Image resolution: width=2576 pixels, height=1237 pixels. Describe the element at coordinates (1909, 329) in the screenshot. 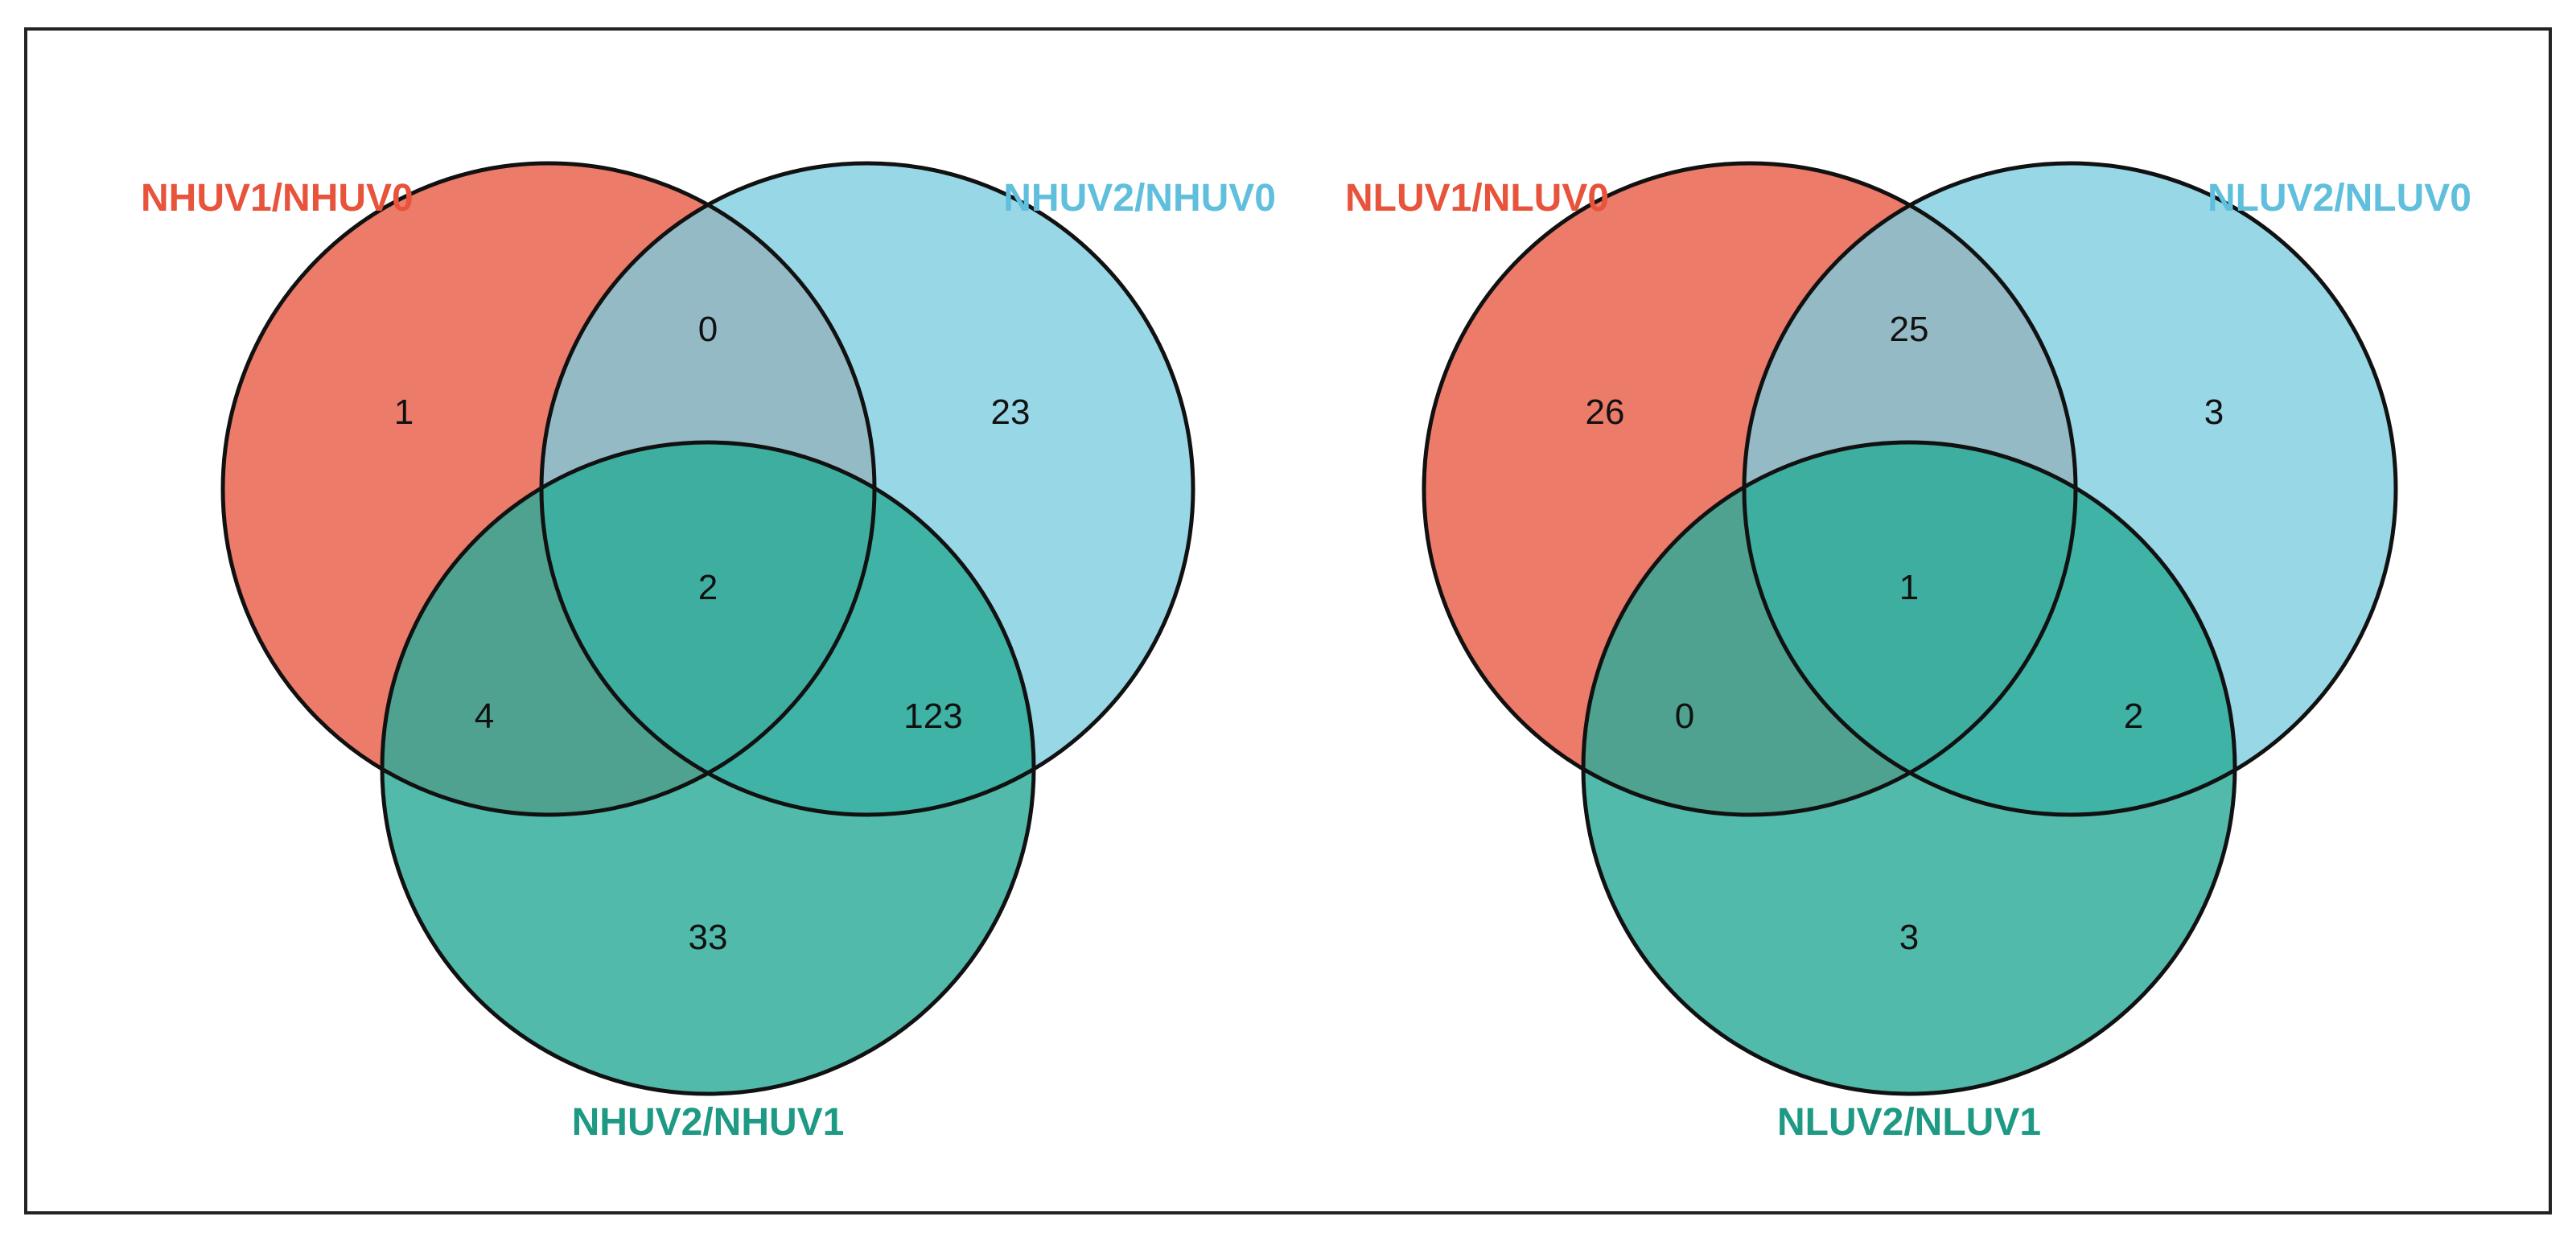

I see `venn-2-count-ab: 25` at that location.